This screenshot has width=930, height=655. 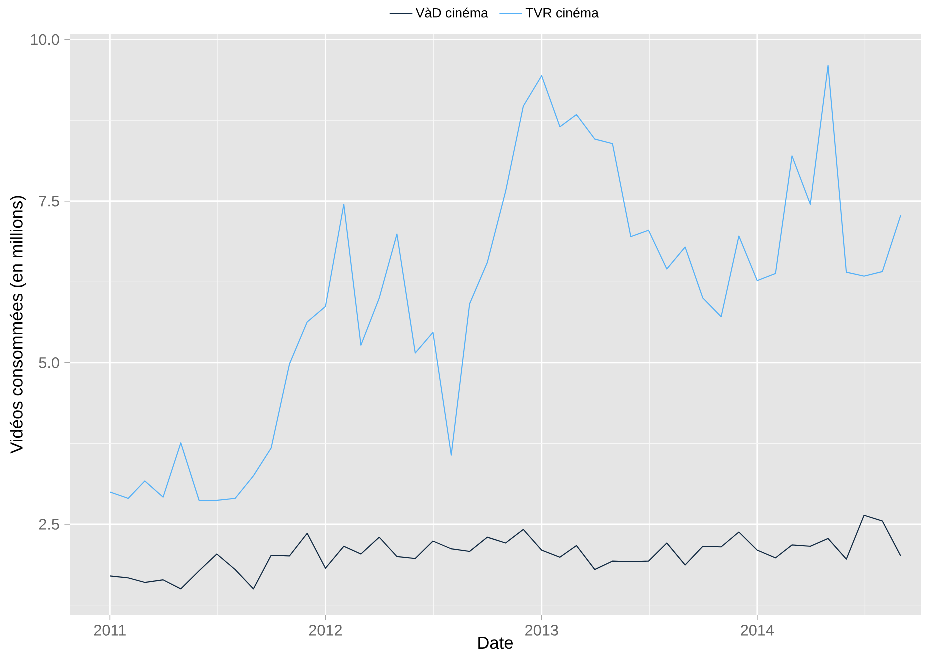 What do you see at coordinates (18, 325) in the screenshot?
I see `y-axis-title: Vidéos consommées (en millions)` at bounding box center [18, 325].